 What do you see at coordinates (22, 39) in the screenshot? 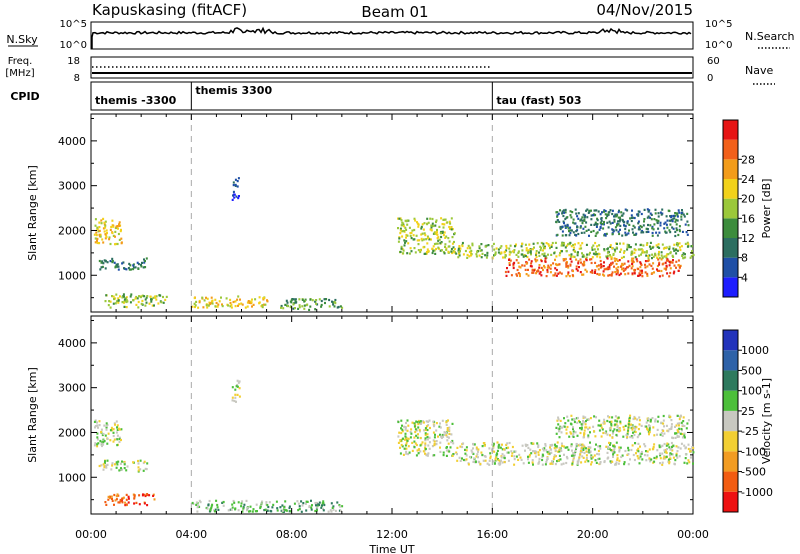
I see `nsky-label: N.Sky` at bounding box center [22, 39].